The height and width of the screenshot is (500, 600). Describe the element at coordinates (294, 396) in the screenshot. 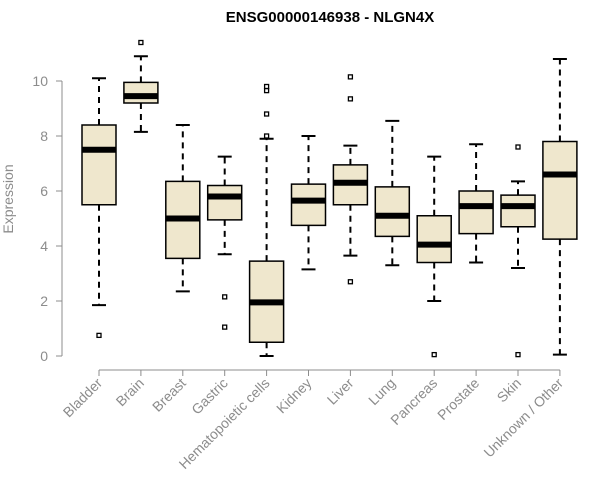

I see `x-tick-label: Kidney` at that location.